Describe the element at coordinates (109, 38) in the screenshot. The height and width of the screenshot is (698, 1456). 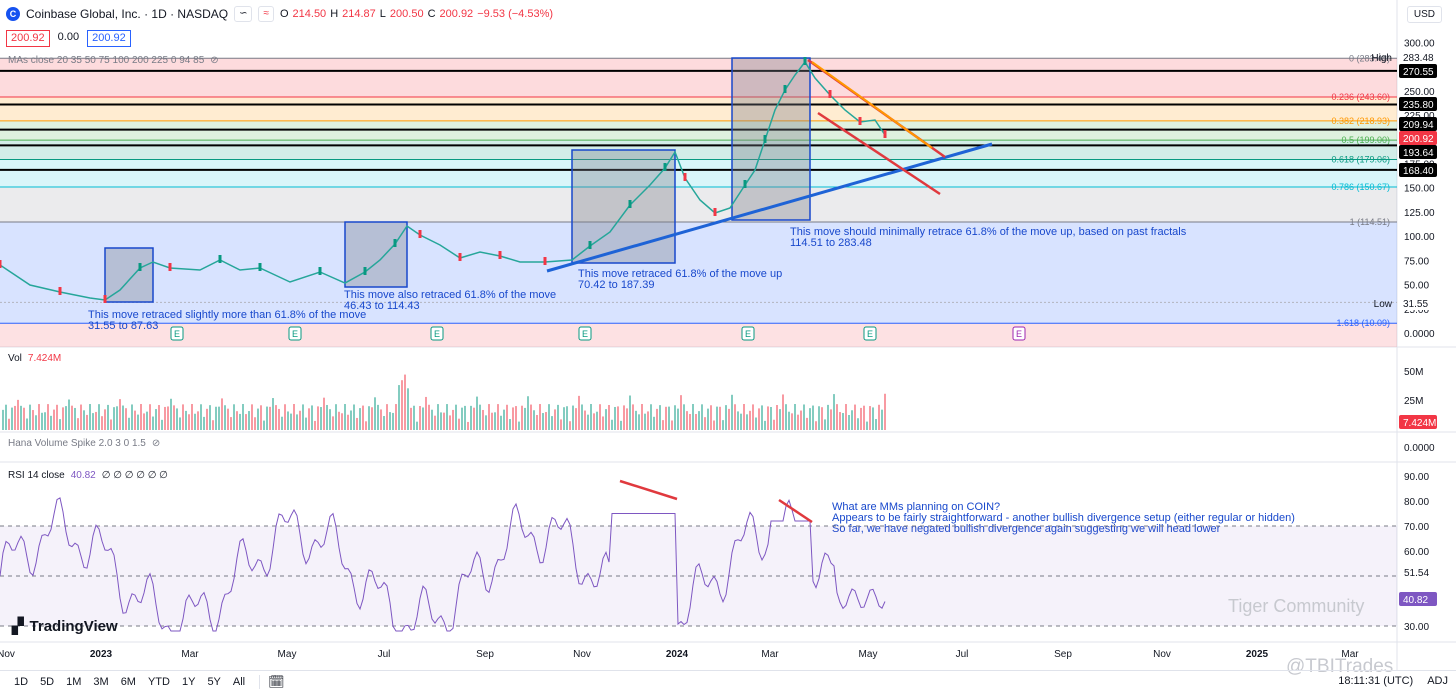
I see `buy-price-button: 200.92` at that location.